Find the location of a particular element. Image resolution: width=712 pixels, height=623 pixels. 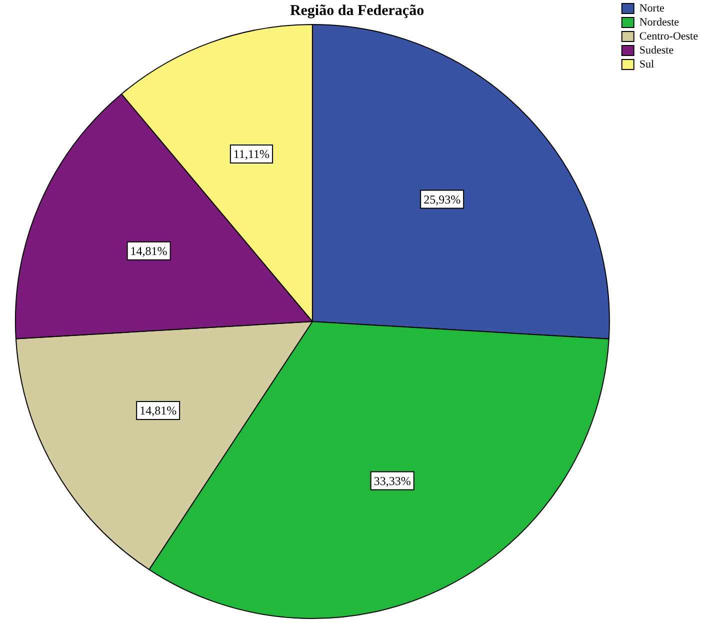

legend-label: Norte is located at coordinates (652, 8).